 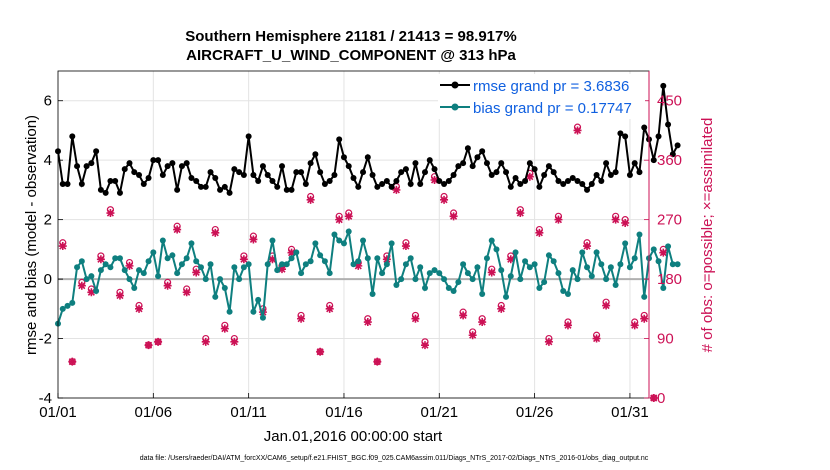 What do you see at coordinates (351, 55) in the screenshot?
I see `chart-subtitle: AIRCRAFT_U_WIND_COMPONENT @ 313 hPa` at bounding box center [351, 55].